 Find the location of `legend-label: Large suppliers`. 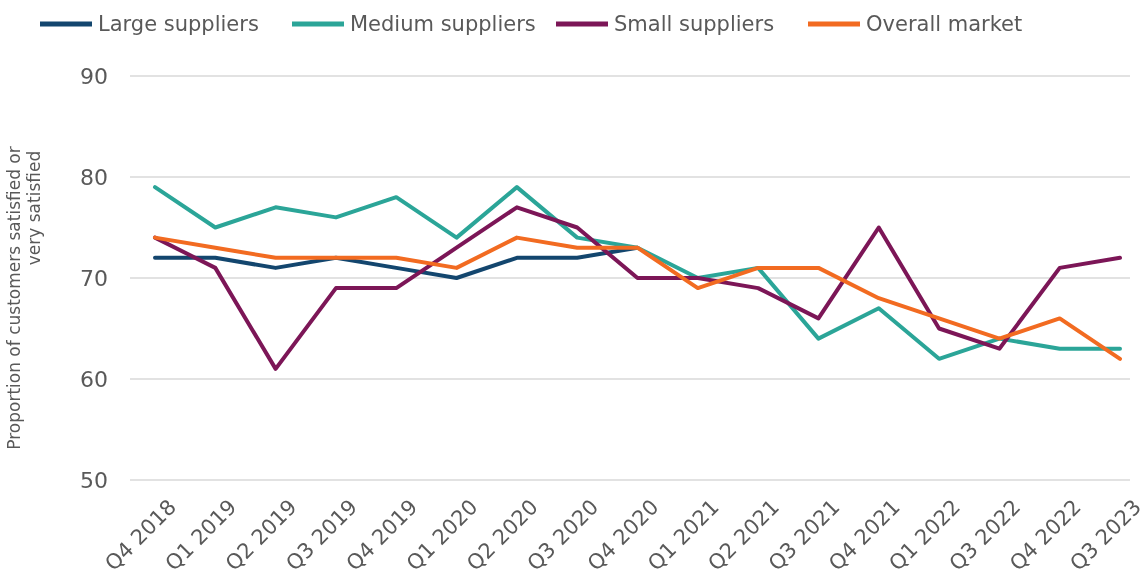

legend-label: Large suppliers is located at coordinates (178, 24).